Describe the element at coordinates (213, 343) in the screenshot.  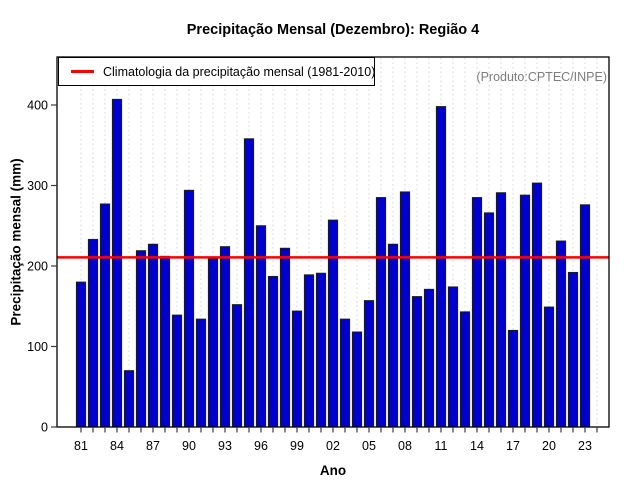
I see `bar-1992` at that location.